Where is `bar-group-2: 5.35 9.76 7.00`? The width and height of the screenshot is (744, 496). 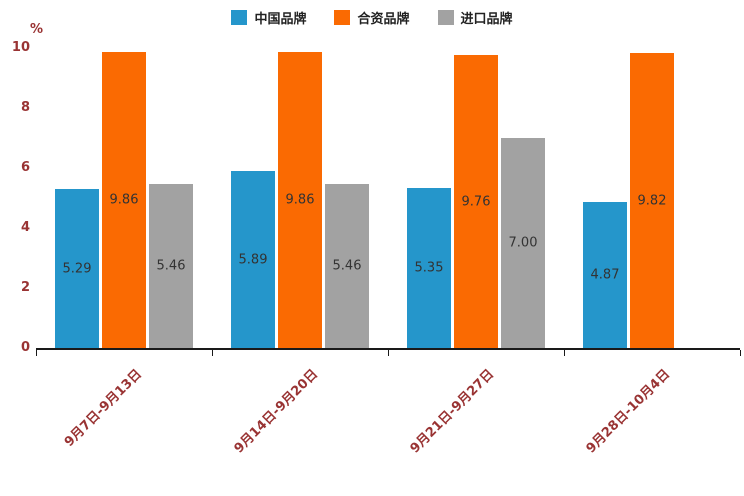
bar-group-2: 5.35 9.76 7.00 is located at coordinates (476, 198).